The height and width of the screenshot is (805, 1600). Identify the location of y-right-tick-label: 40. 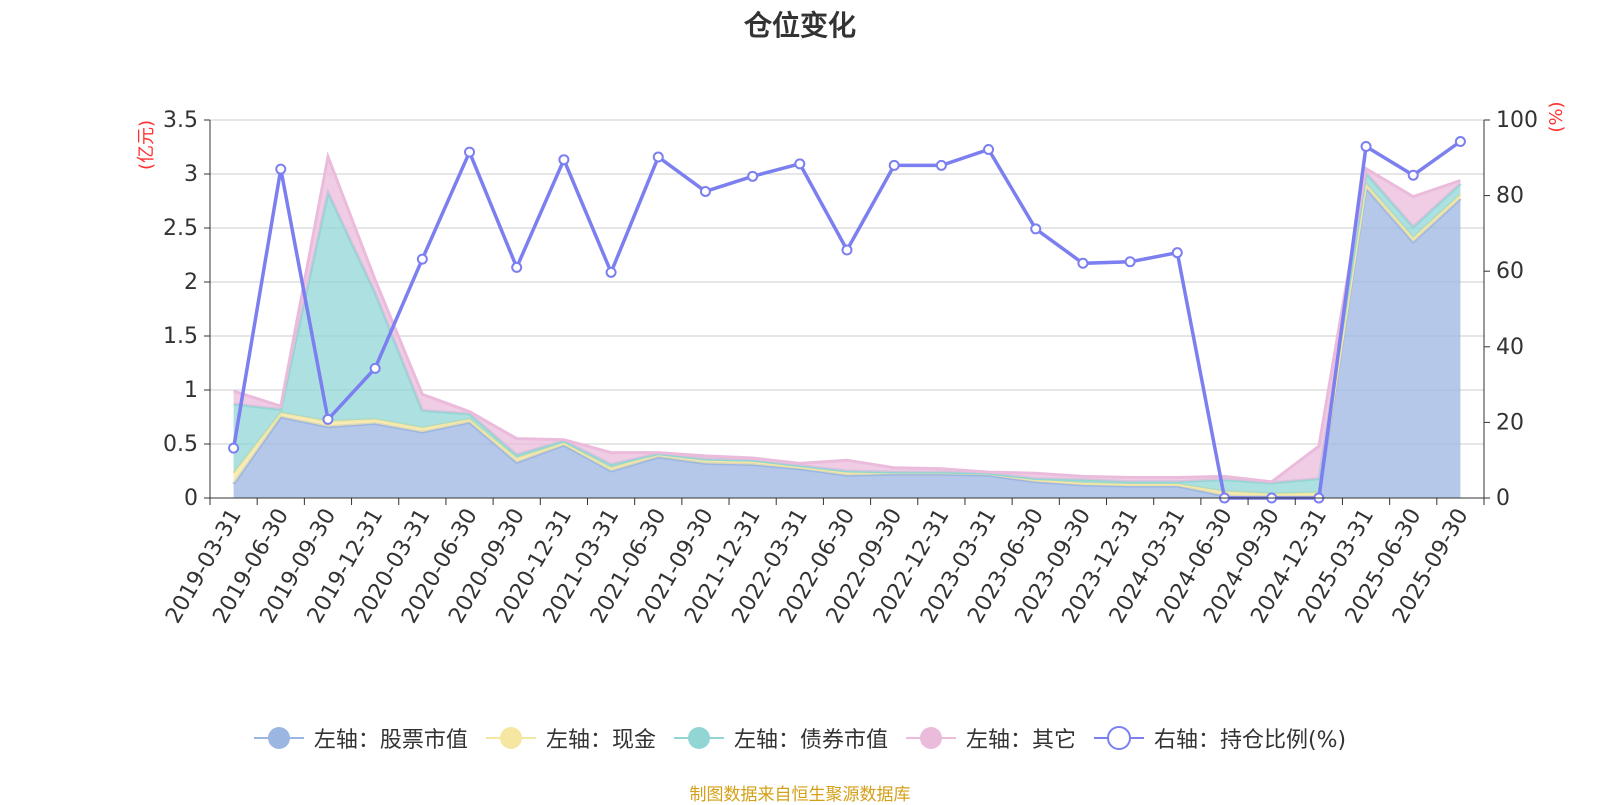
(1510, 347).